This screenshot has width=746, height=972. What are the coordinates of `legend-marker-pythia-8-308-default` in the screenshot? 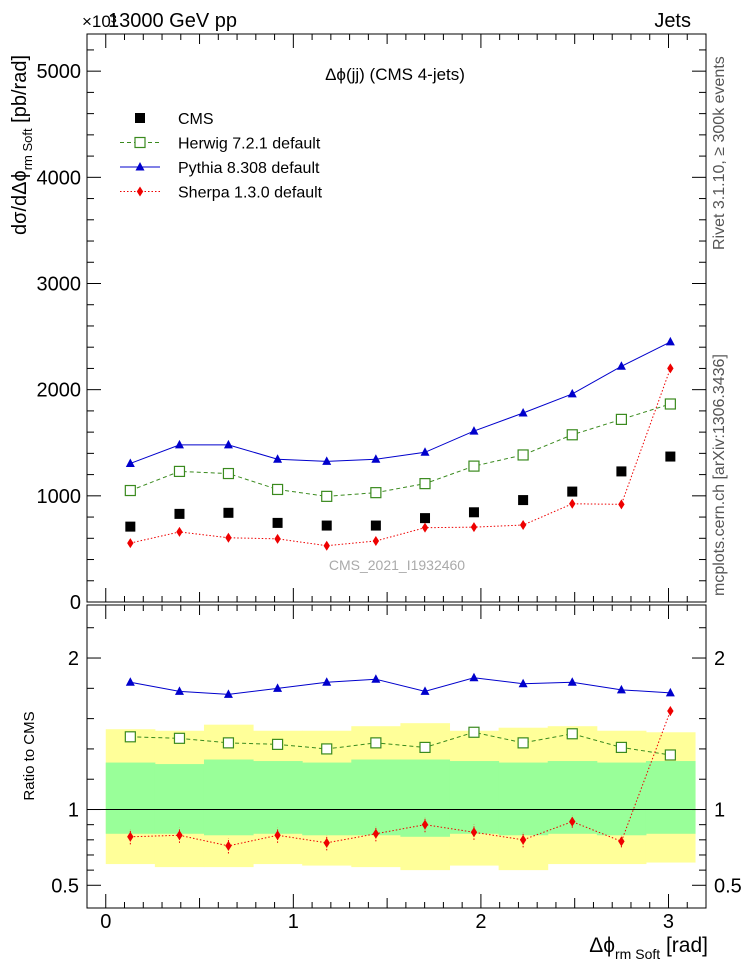 It's located at (140, 166).